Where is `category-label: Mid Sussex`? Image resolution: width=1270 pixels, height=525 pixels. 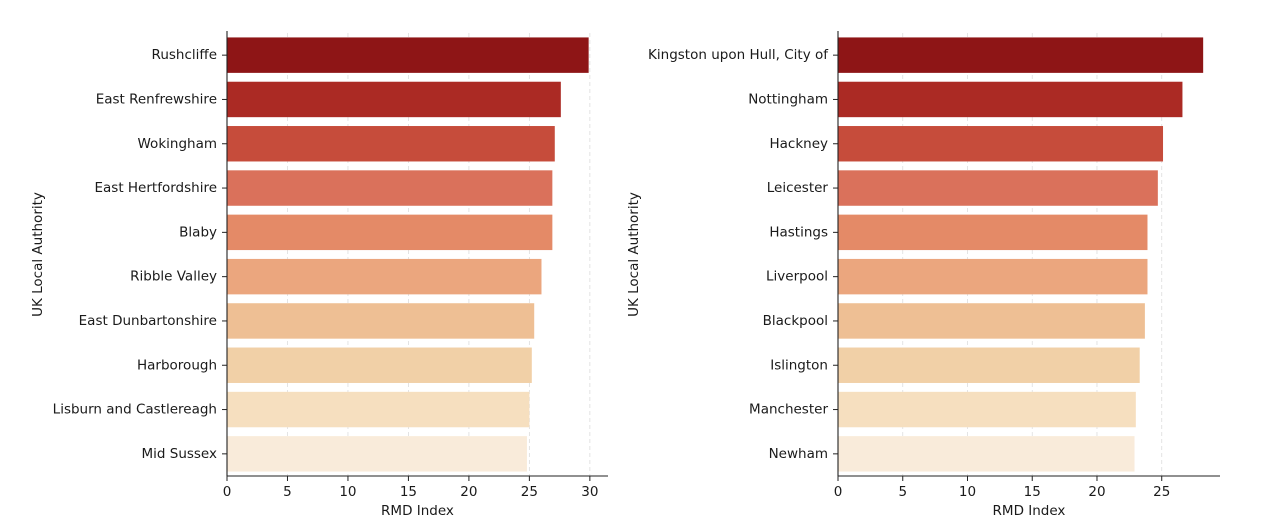 category-label: Mid Sussex is located at coordinates (179, 454).